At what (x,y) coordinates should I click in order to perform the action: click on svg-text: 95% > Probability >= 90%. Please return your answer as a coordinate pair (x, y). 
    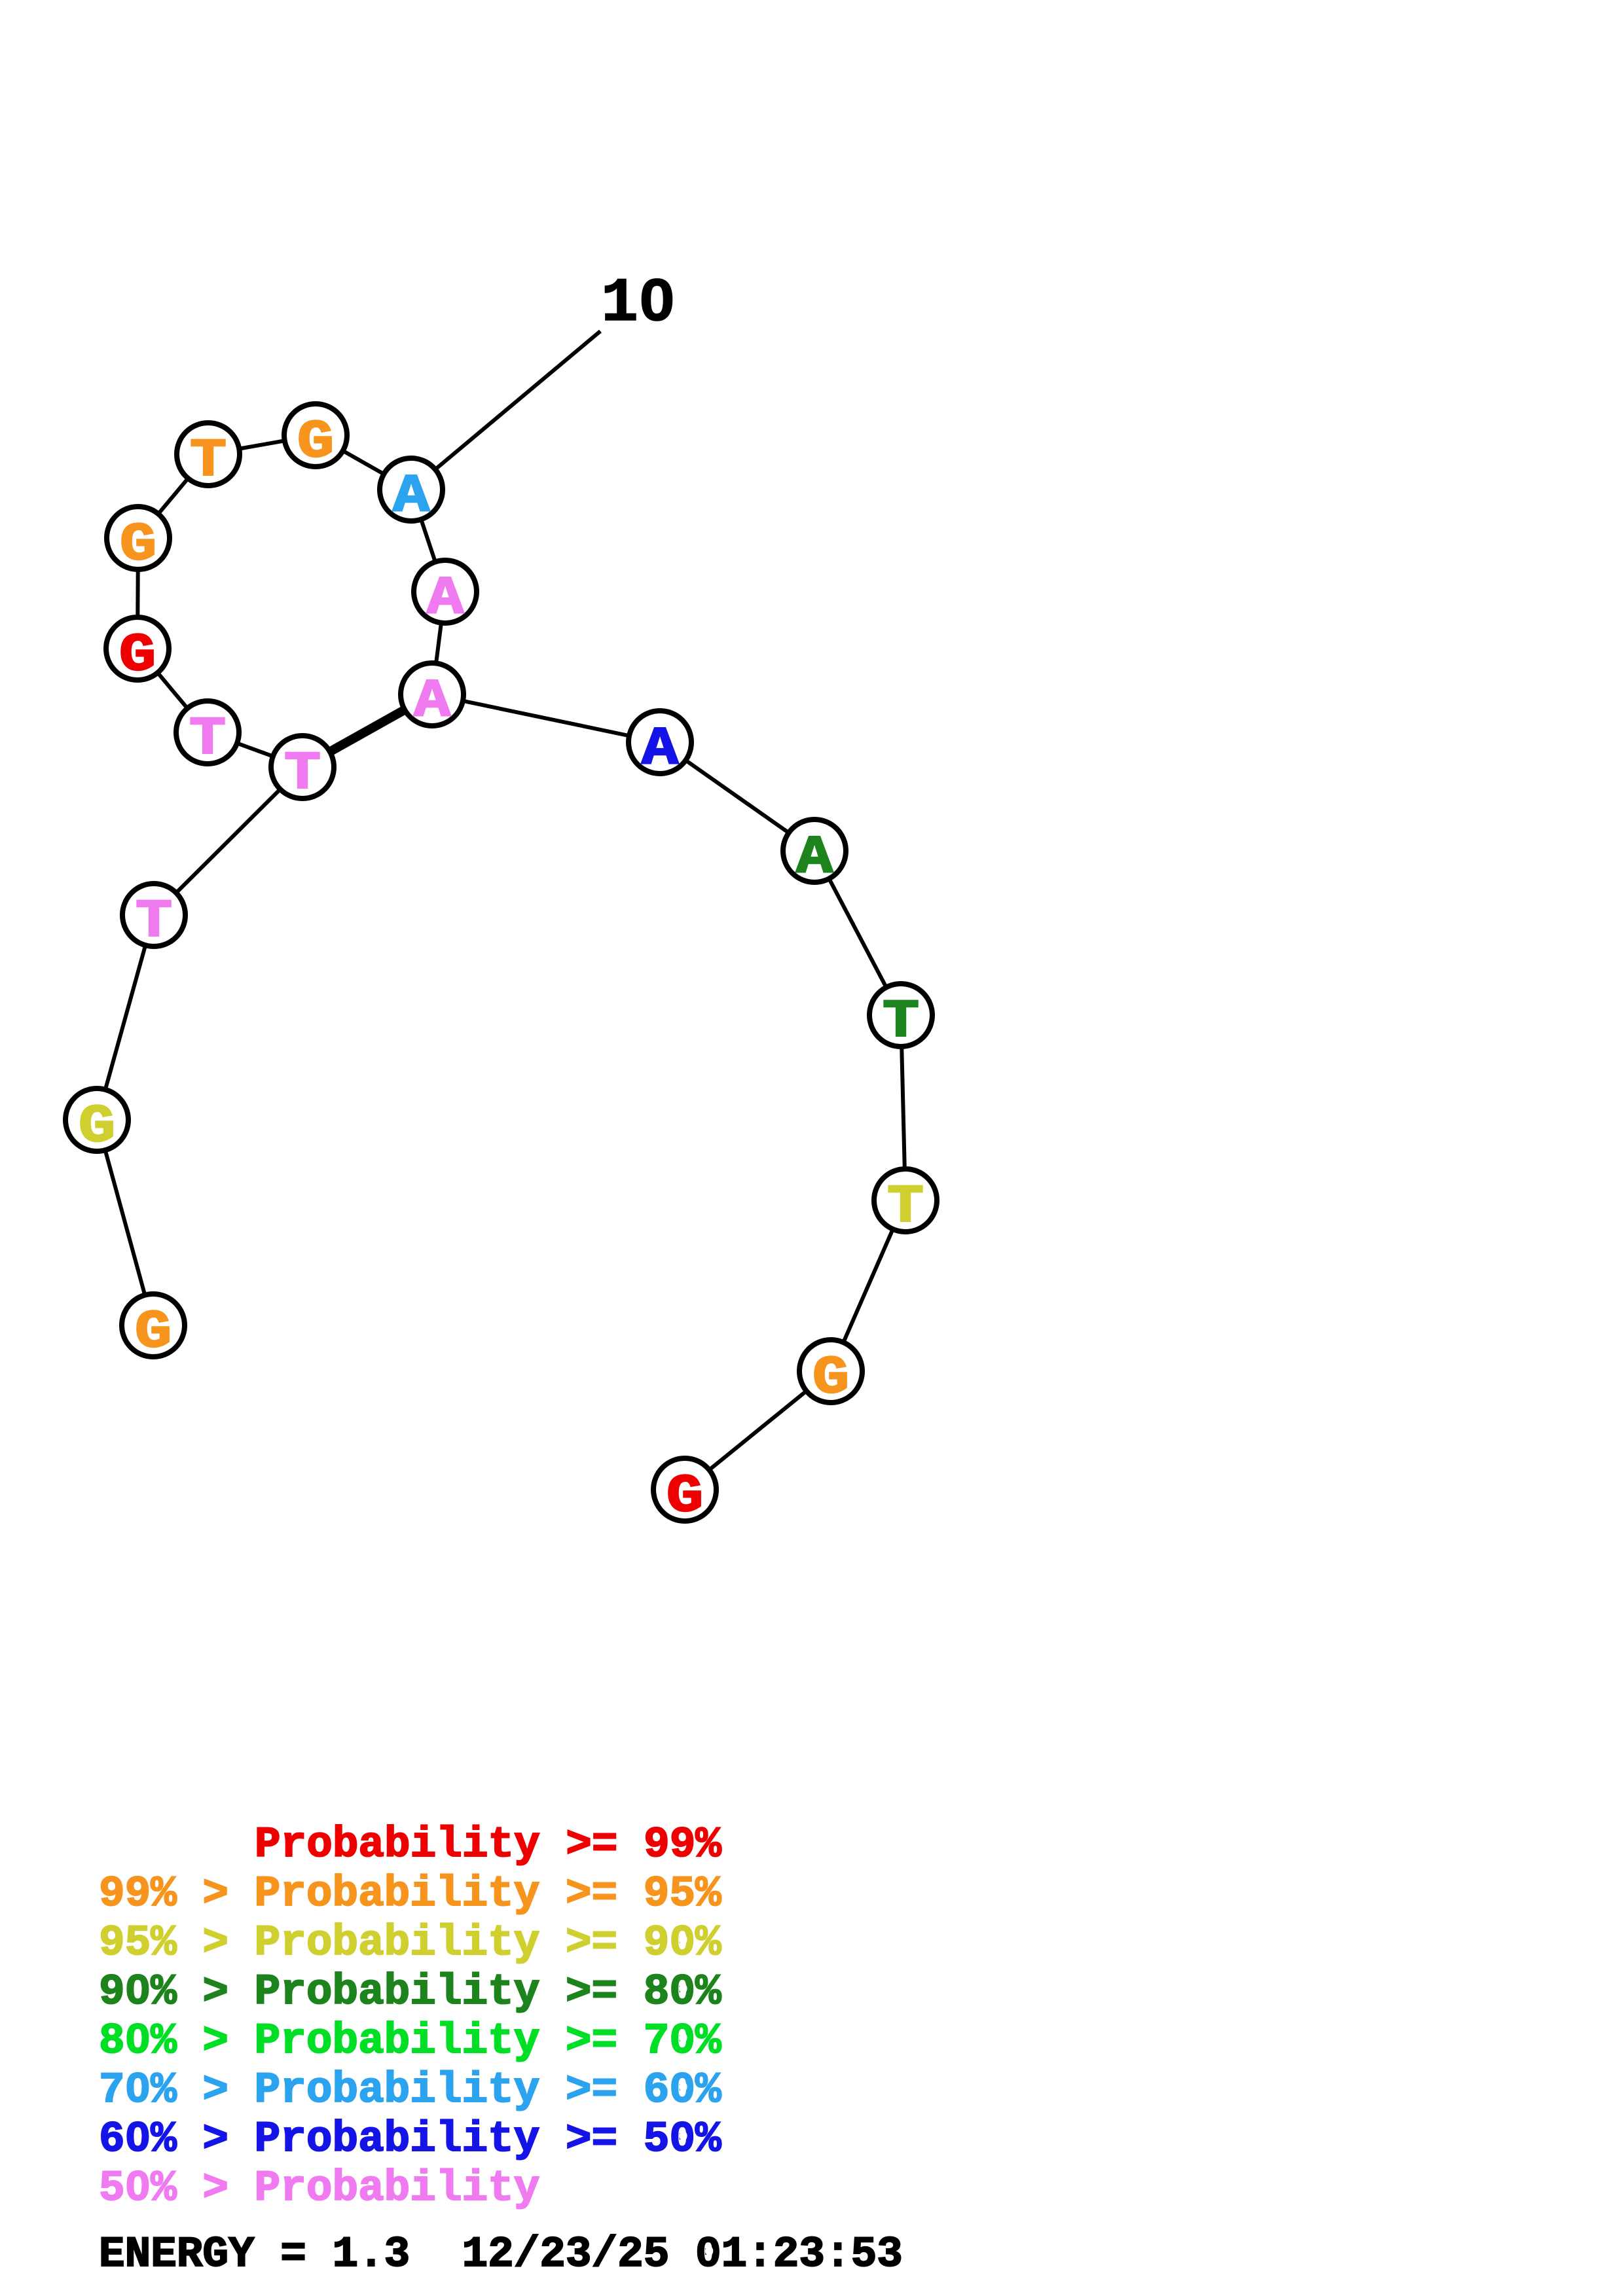
    Looking at the image, I should click on (410, 1942).